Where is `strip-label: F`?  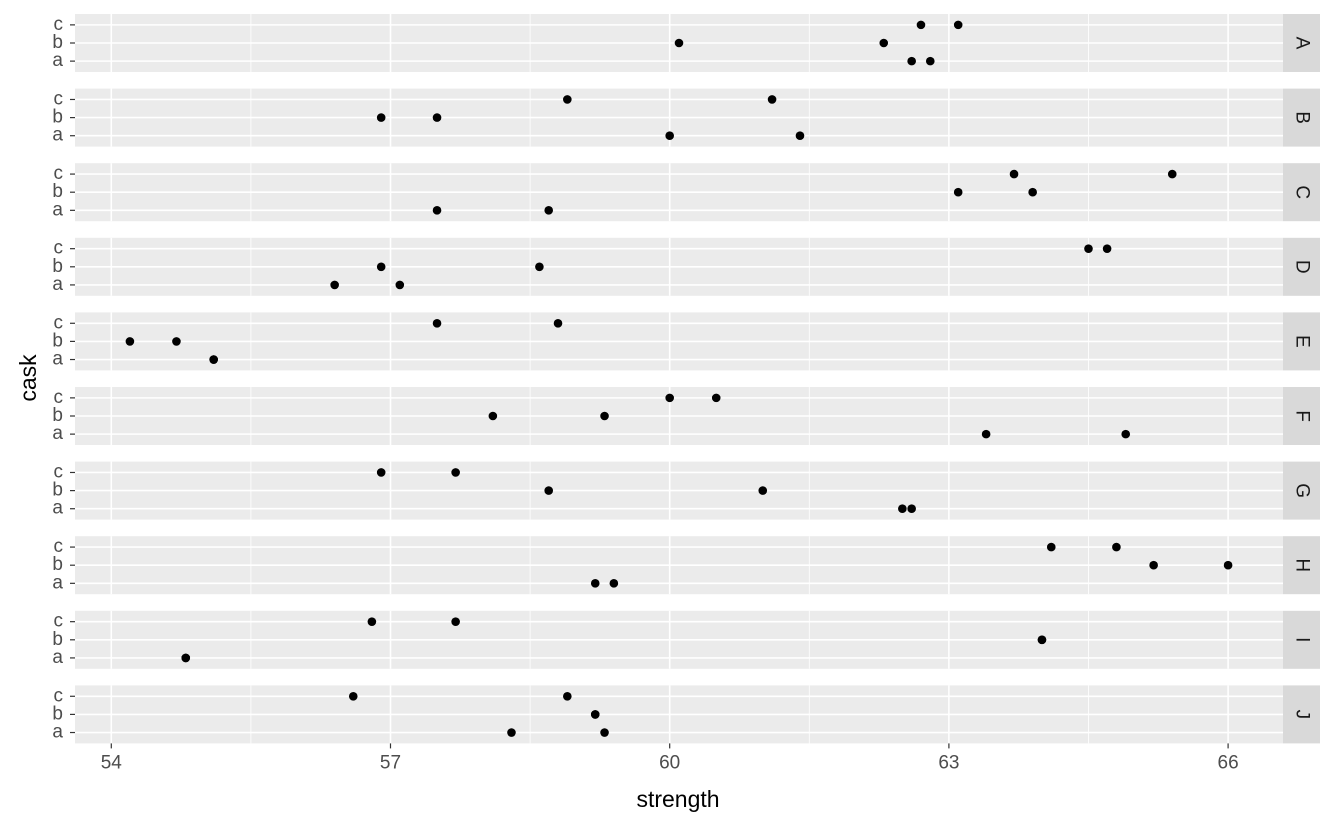 strip-label: F is located at coordinates (1301, 416).